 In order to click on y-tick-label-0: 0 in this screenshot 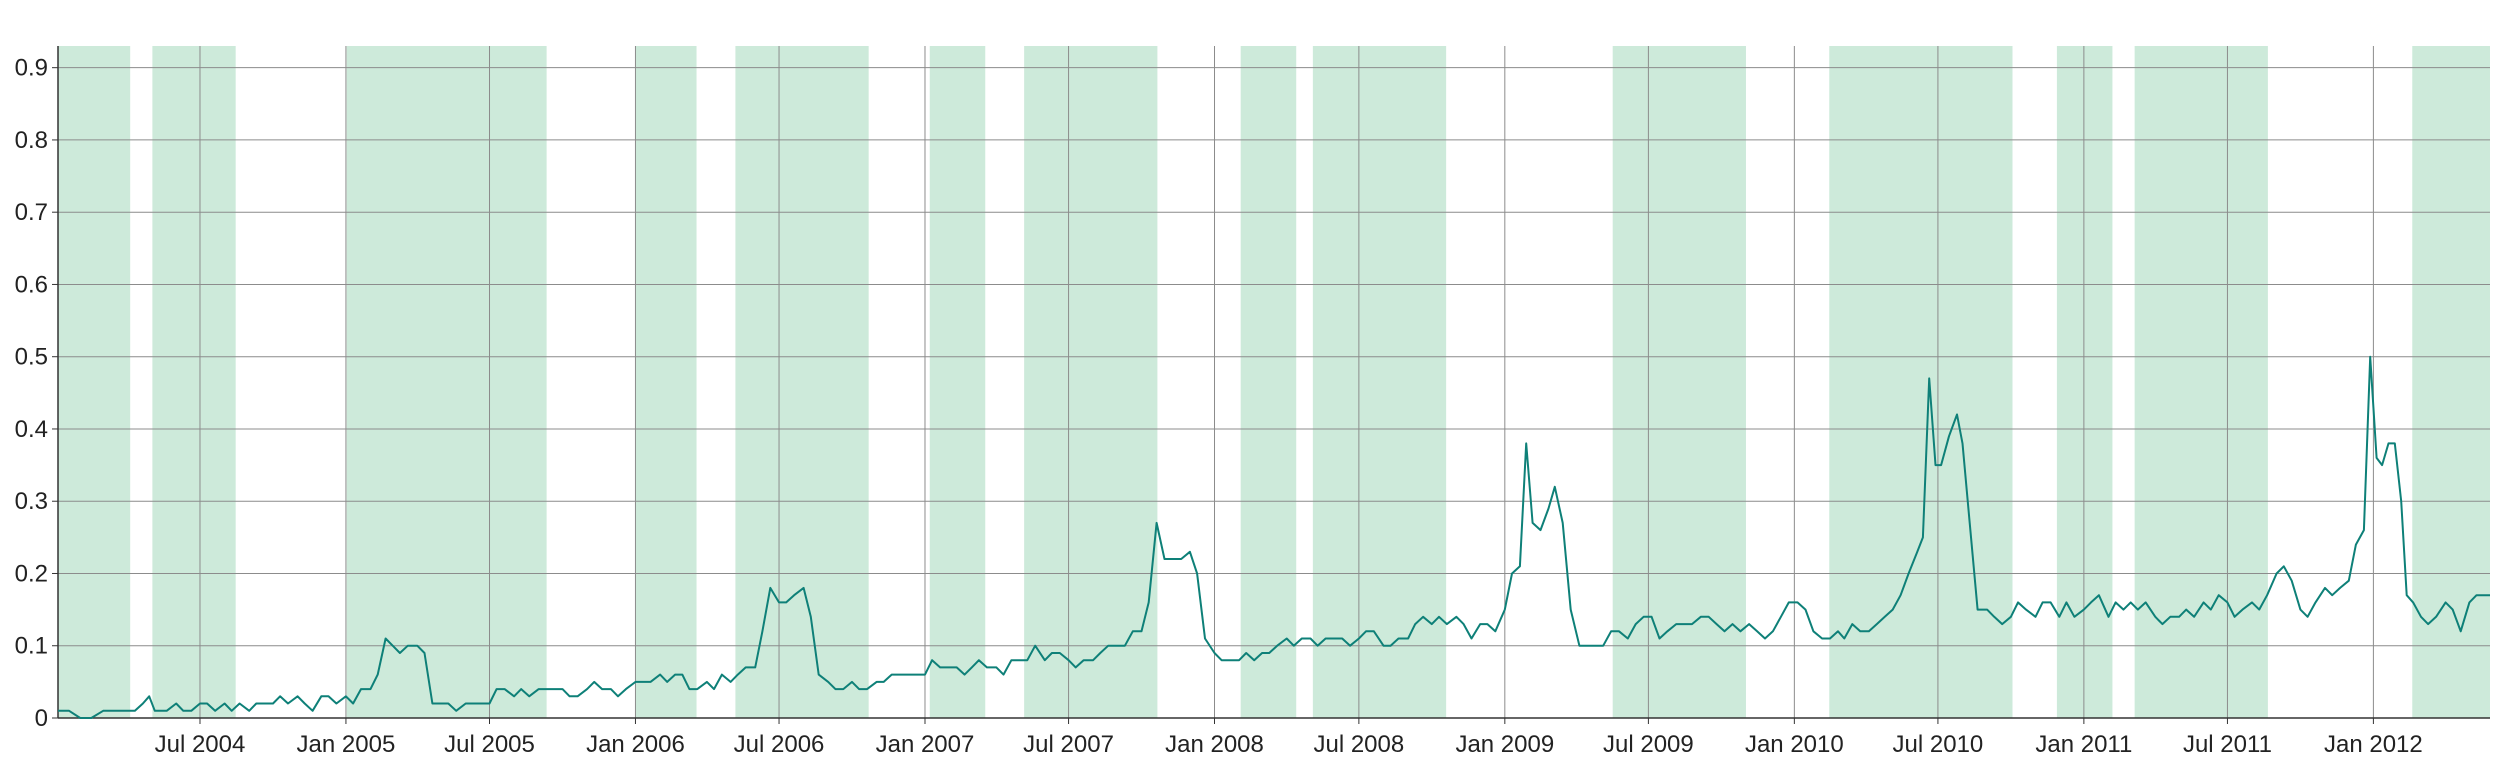, I will do `click(41, 718)`.